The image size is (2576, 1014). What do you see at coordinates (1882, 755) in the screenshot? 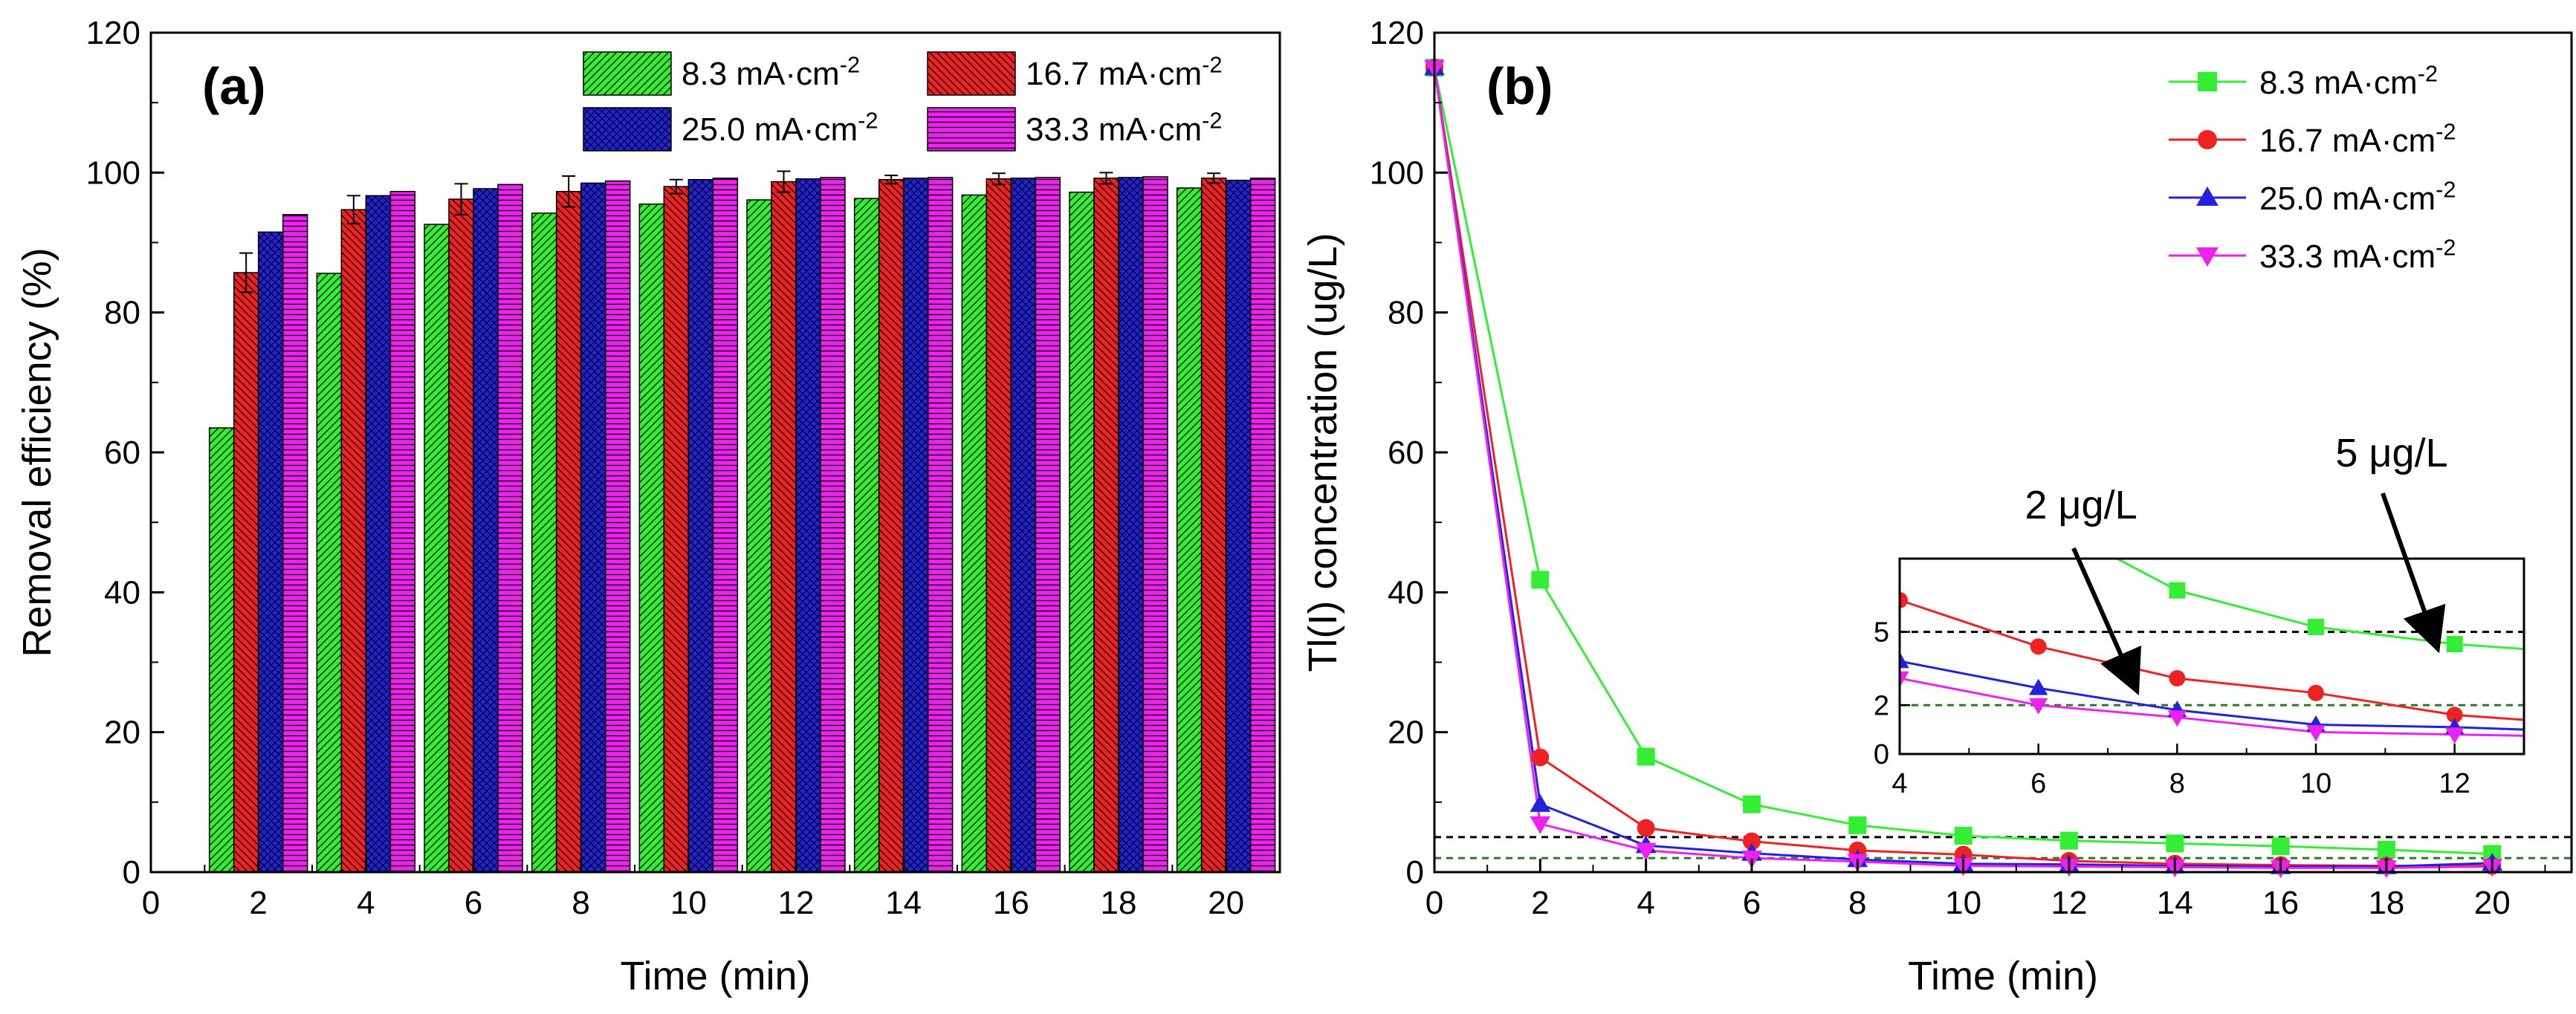
I see `inset-y-tick-label: 0` at bounding box center [1882, 755].